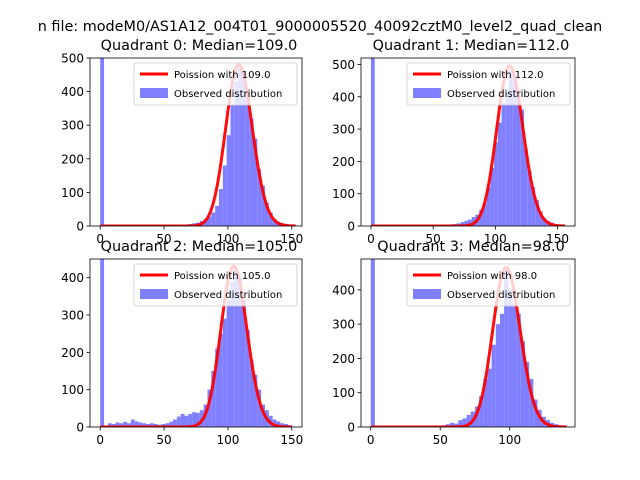 This screenshot has width=640, height=480. What do you see at coordinates (215, 285) in the screenshot?
I see `legend: Poission with 105.0 Observed distribution` at bounding box center [215, 285].